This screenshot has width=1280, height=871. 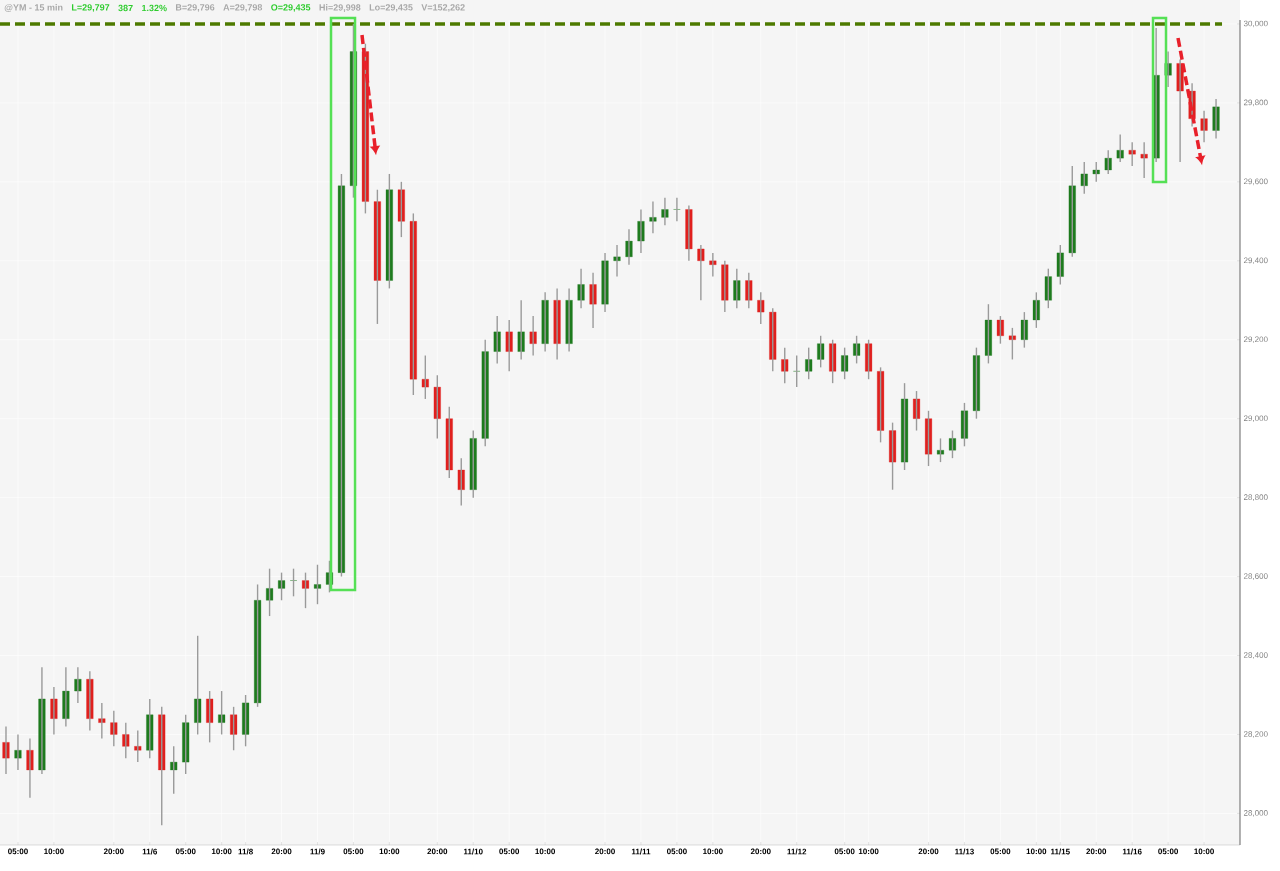 What do you see at coordinates (1255, 576) in the screenshot?
I see `y-tick-label: 28,600` at bounding box center [1255, 576].